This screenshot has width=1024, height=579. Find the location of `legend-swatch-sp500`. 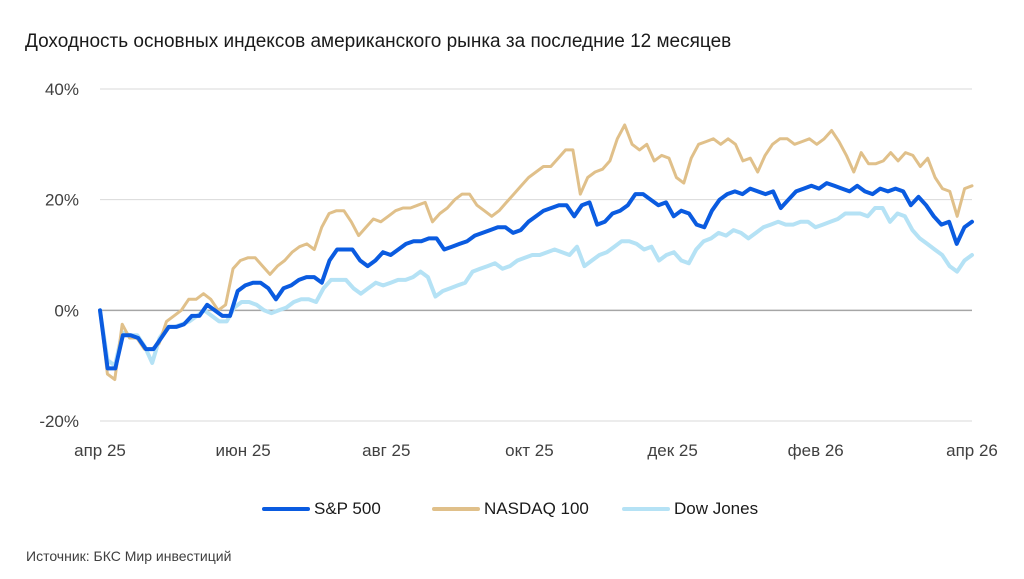

legend-swatch-sp500 is located at coordinates (286, 509).